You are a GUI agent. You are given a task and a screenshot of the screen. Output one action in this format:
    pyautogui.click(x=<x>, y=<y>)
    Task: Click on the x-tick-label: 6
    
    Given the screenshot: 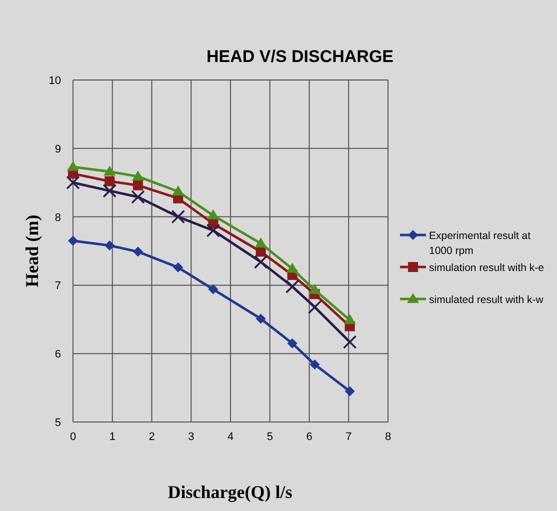 What is the action you would take?
    pyautogui.click(x=309, y=437)
    